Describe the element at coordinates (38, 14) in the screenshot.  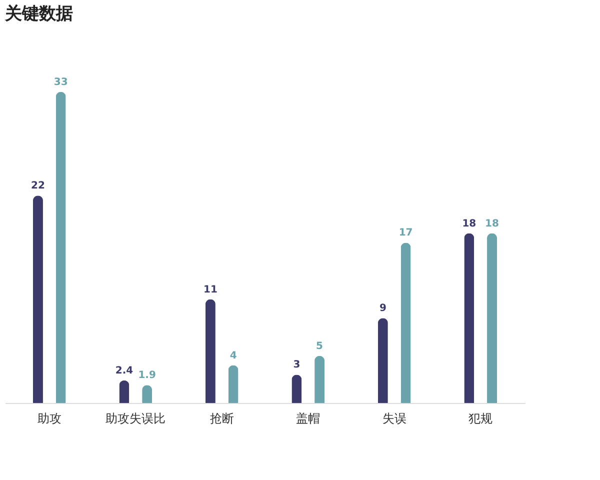
I see `chart-title: 关键数据` at that location.